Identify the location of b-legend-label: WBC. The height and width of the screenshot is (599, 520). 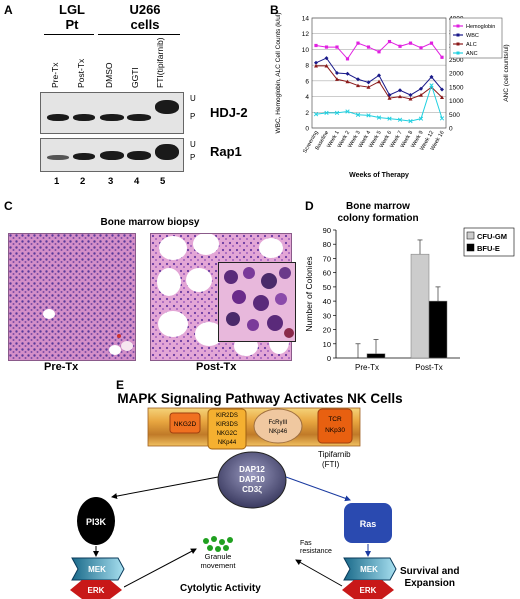
(472, 36).